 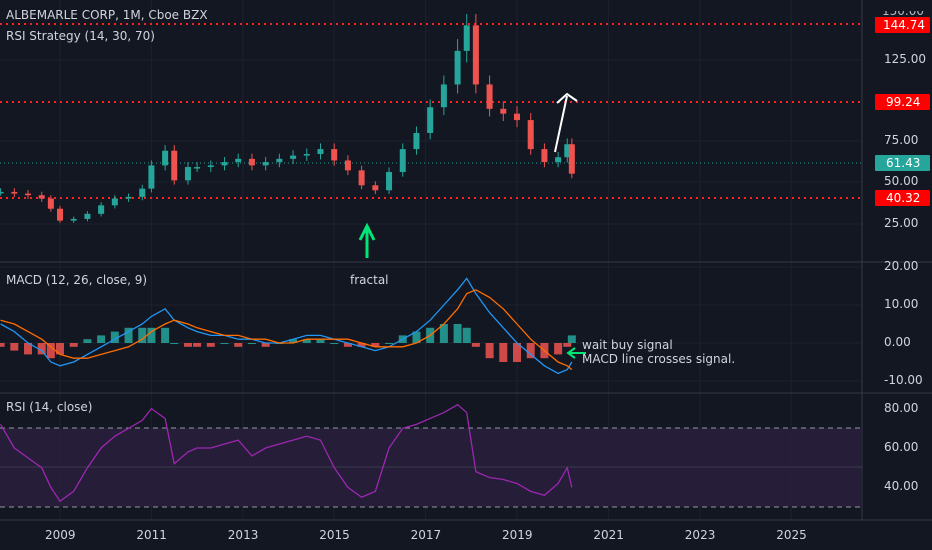 I want to click on price-tag-99-text: 99.24, so click(x=903, y=102).